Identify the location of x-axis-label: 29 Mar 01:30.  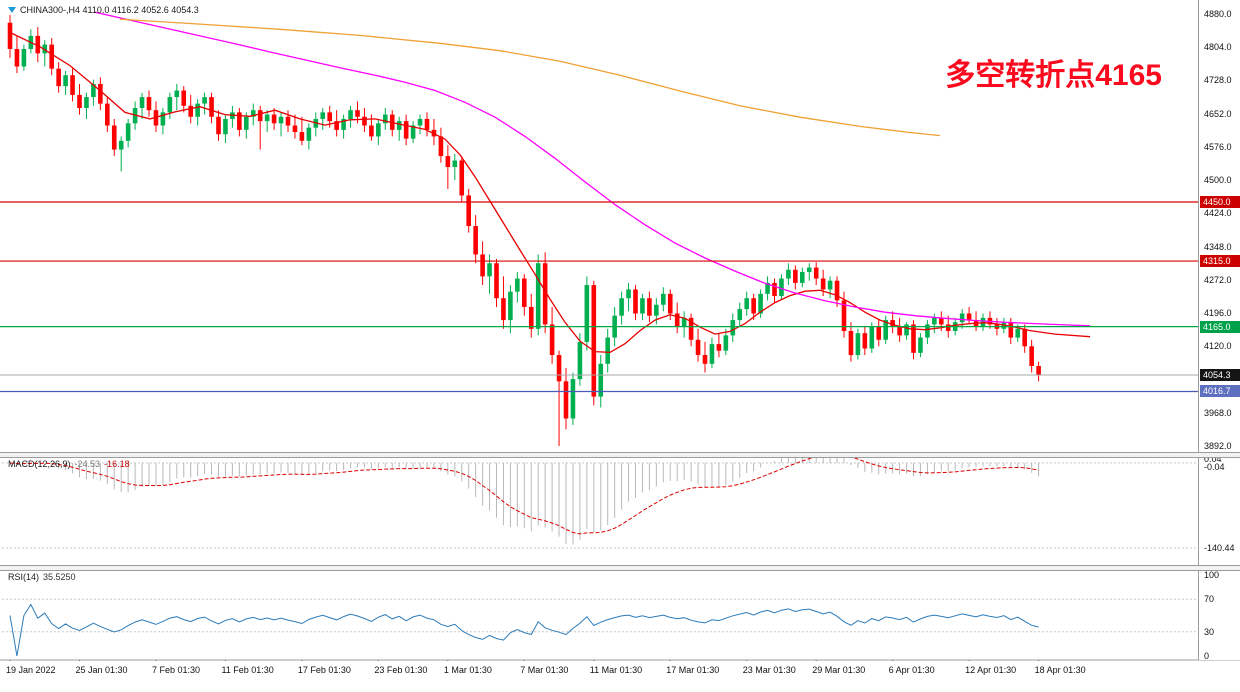
(839, 670).